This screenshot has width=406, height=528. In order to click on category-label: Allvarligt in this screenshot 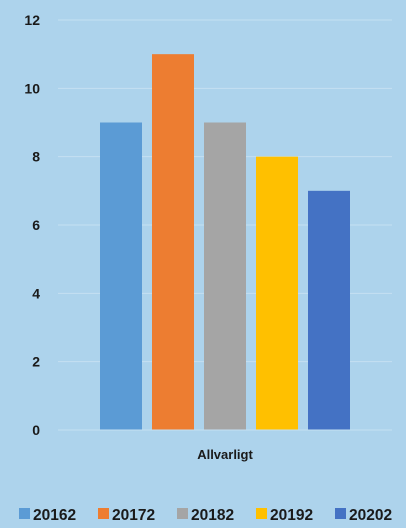, I will do `click(225, 454)`.